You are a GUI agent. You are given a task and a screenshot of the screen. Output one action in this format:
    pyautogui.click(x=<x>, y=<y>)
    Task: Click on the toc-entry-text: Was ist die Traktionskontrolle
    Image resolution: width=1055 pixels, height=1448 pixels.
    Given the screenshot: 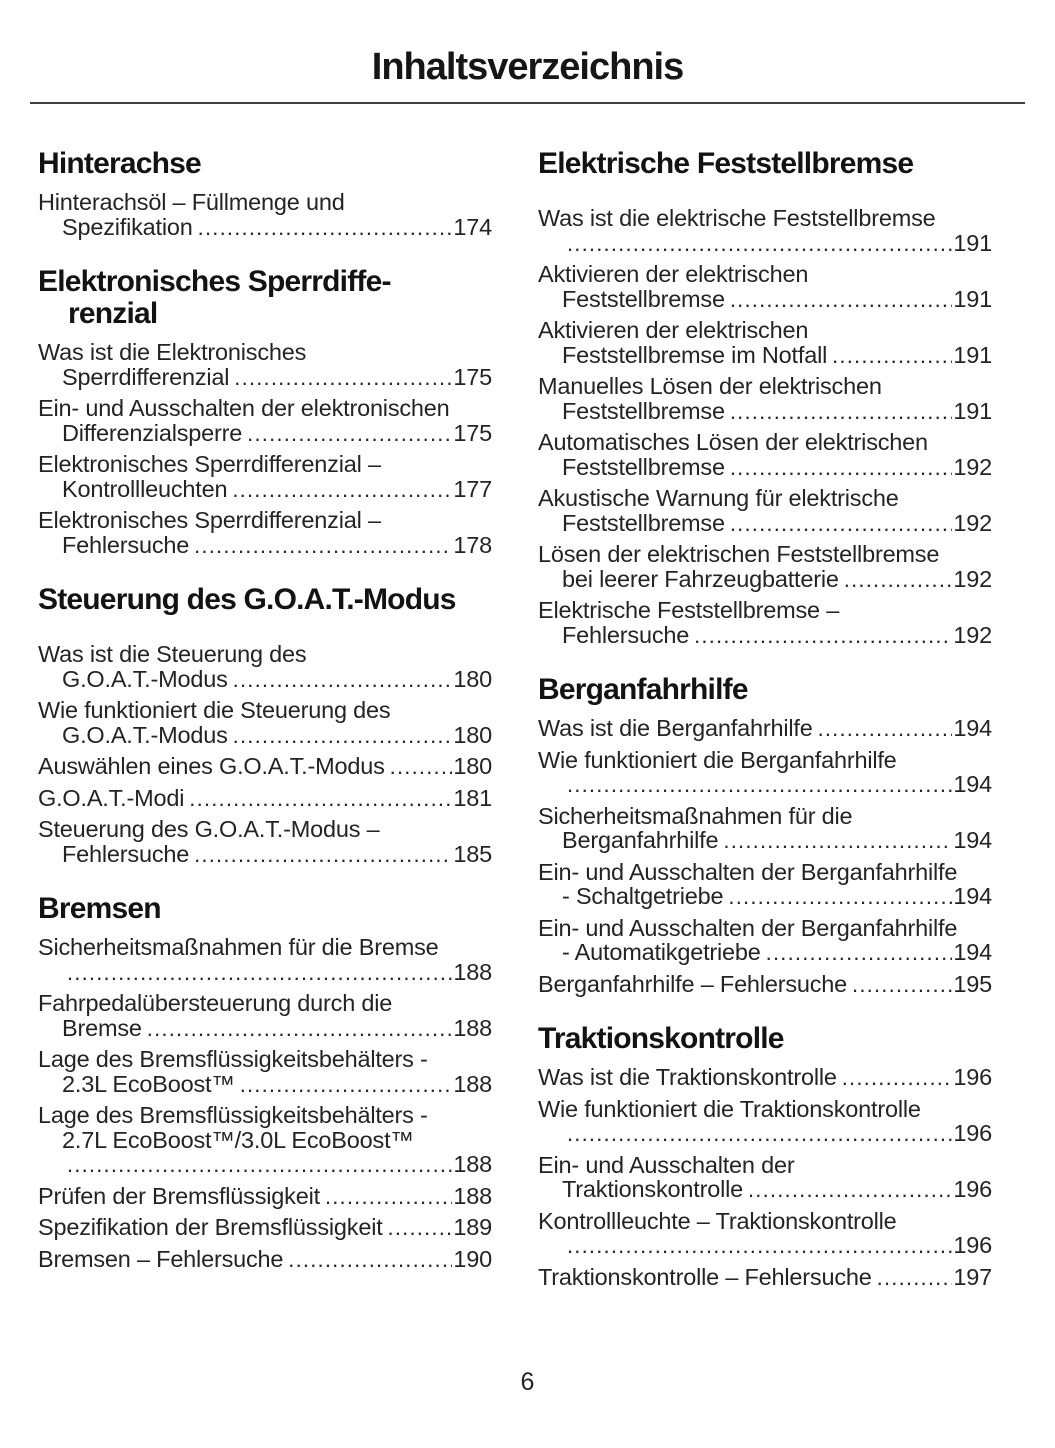 What is the action you would take?
    pyautogui.click(x=687, y=1077)
    